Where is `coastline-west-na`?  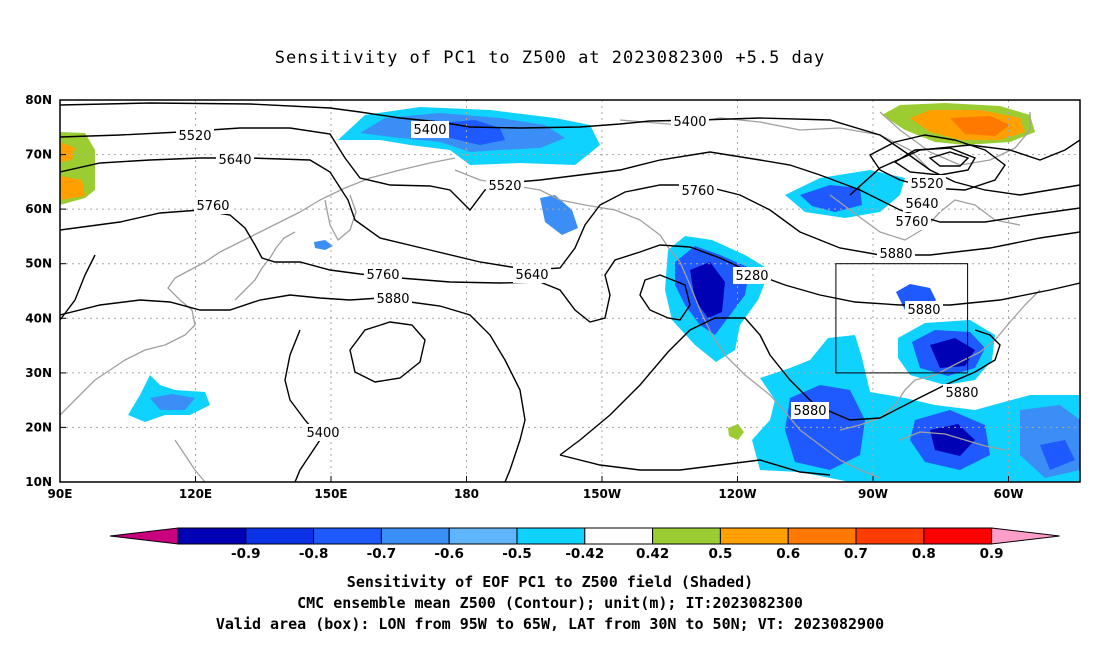 coastline-west-na is located at coordinates (780, 370).